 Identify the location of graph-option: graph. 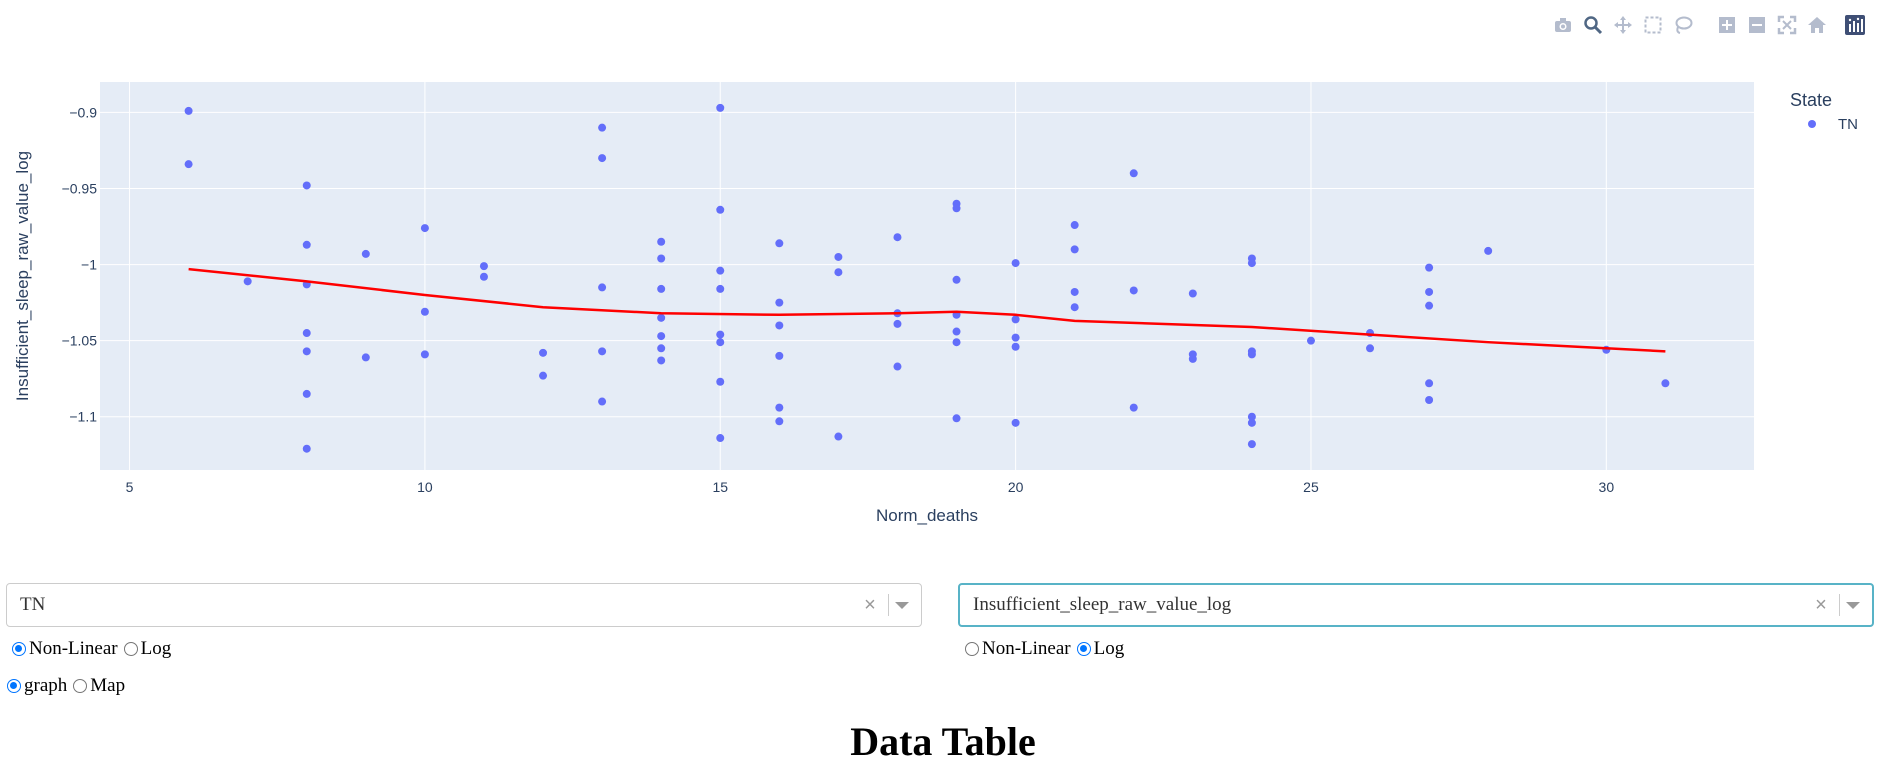
(37, 686).